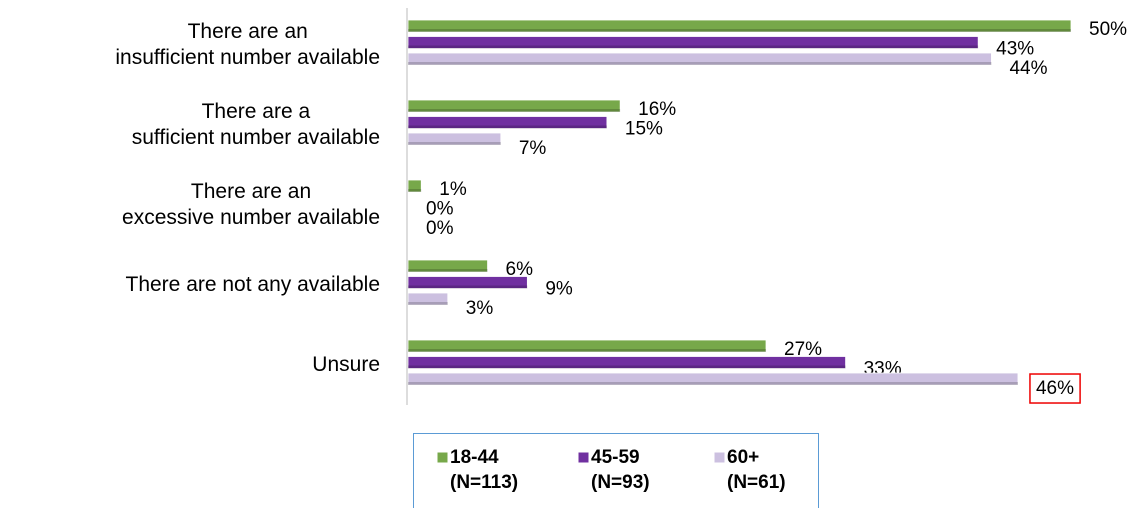 The image size is (1139, 508). Describe the element at coordinates (803, 349) in the screenshot. I see `value-label: 27%` at that location.